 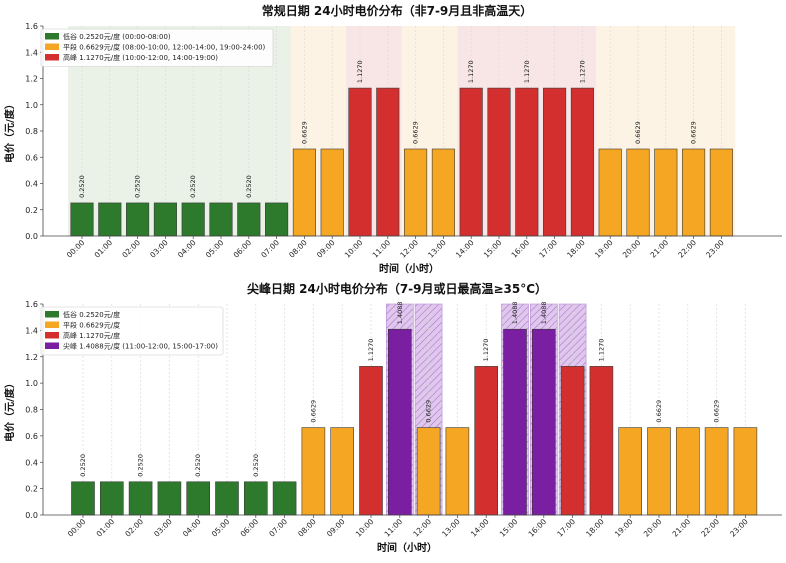 I want to click on bar-03:00, so click(x=169, y=498).